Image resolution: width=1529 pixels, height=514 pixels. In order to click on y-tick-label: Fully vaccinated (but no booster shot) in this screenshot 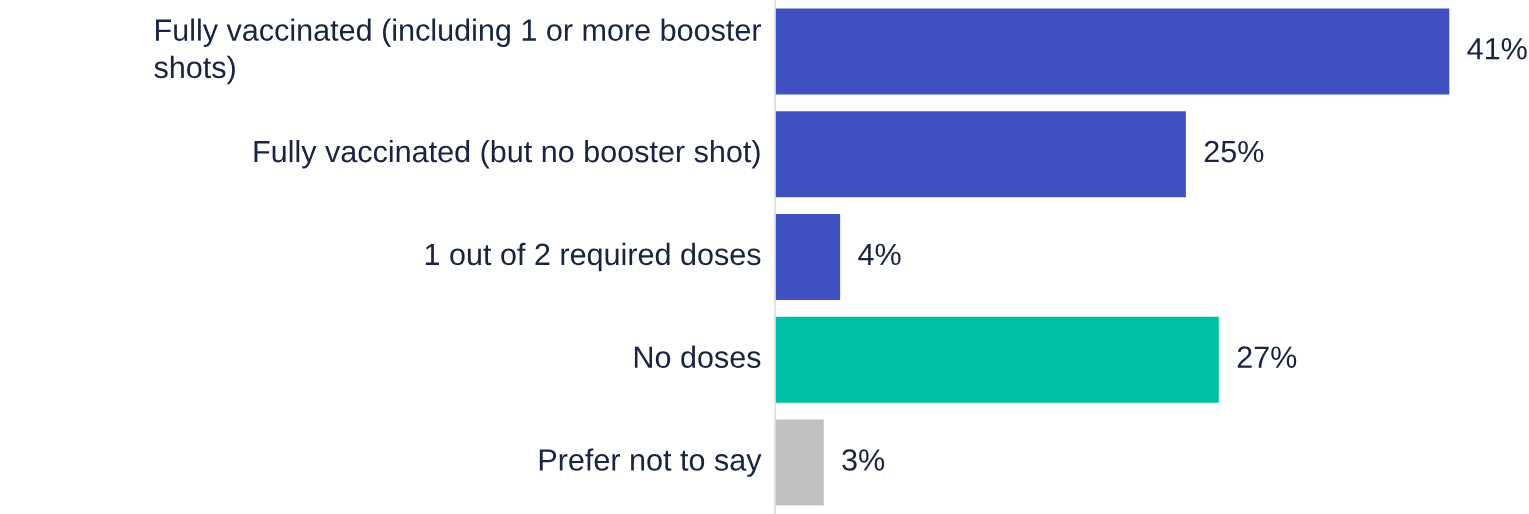, I will do `click(507, 154)`.